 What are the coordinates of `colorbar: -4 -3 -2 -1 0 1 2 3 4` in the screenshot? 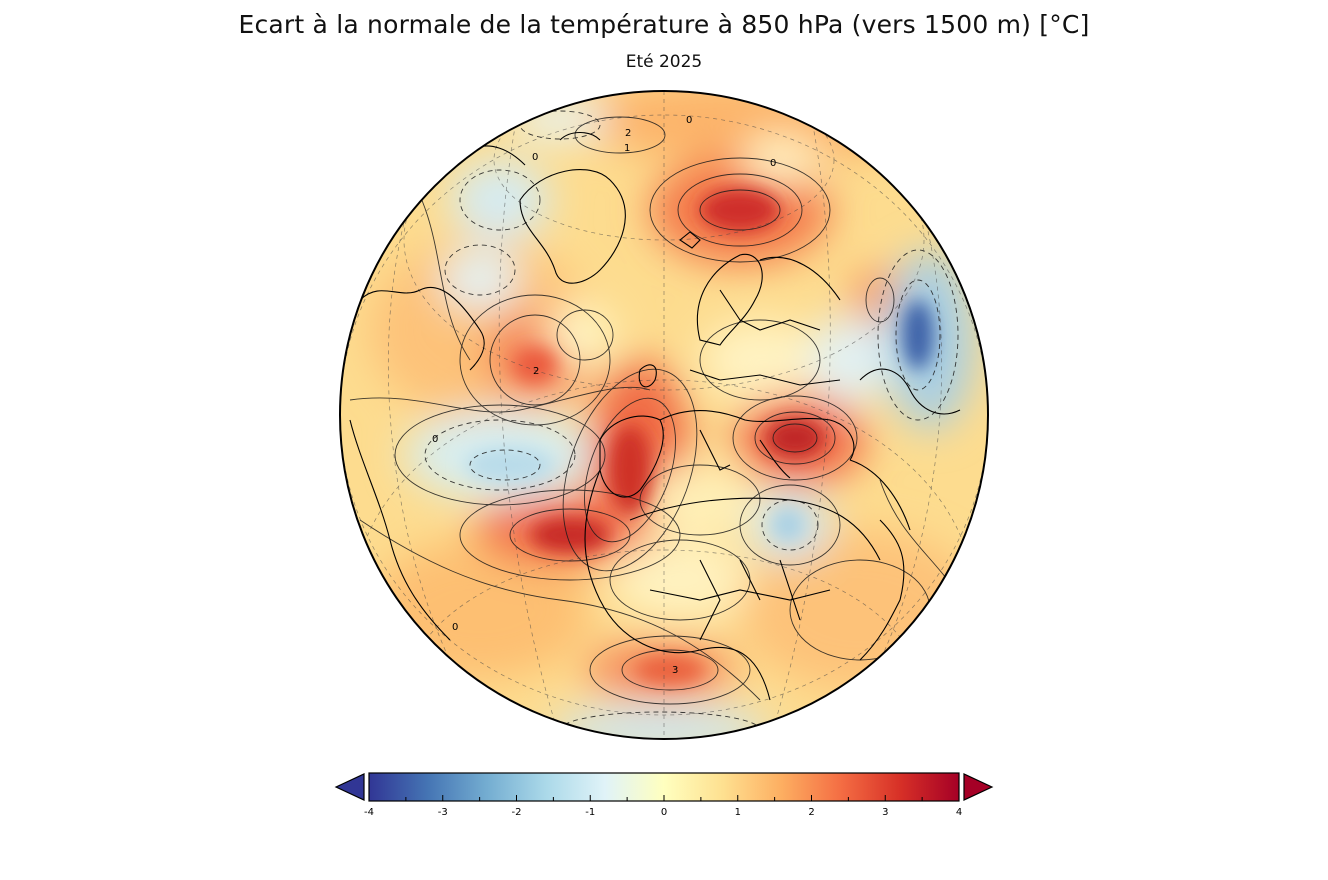 It's located at (664, 795).